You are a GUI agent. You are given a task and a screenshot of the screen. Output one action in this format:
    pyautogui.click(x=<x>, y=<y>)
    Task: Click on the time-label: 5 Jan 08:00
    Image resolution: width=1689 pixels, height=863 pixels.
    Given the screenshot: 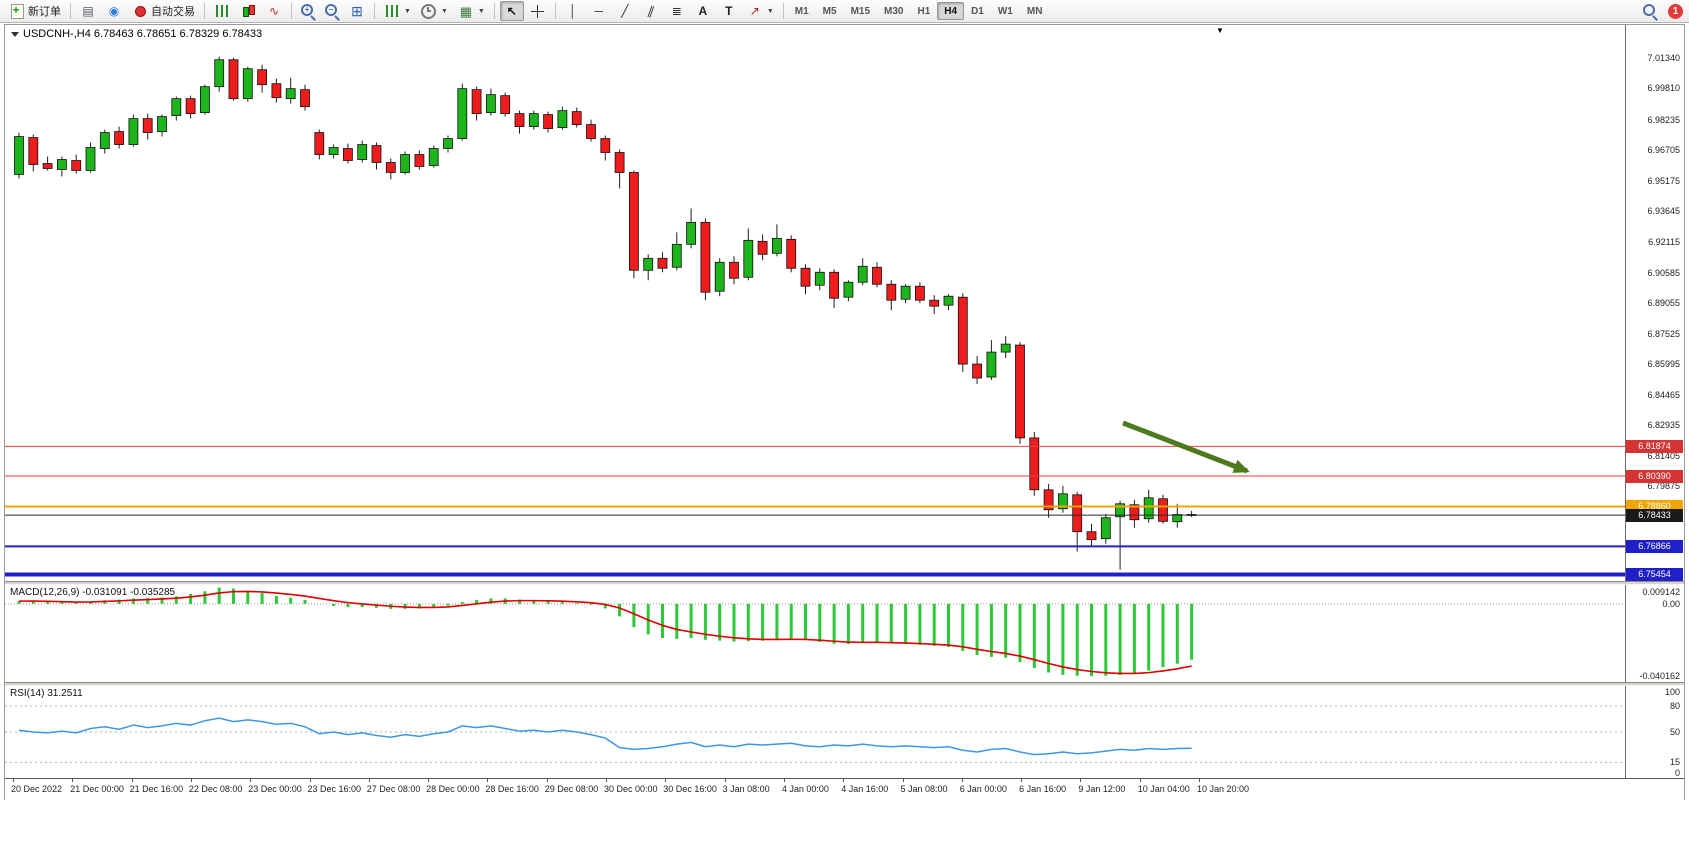 What is the action you would take?
    pyautogui.click(x=924, y=789)
    